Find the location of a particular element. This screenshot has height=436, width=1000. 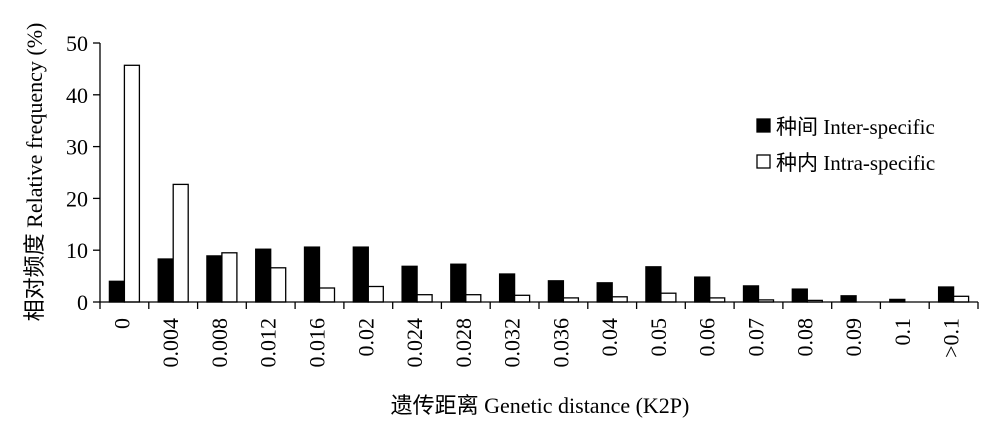

x-tick-label: >0.1 is located at coordinates (951, 338).